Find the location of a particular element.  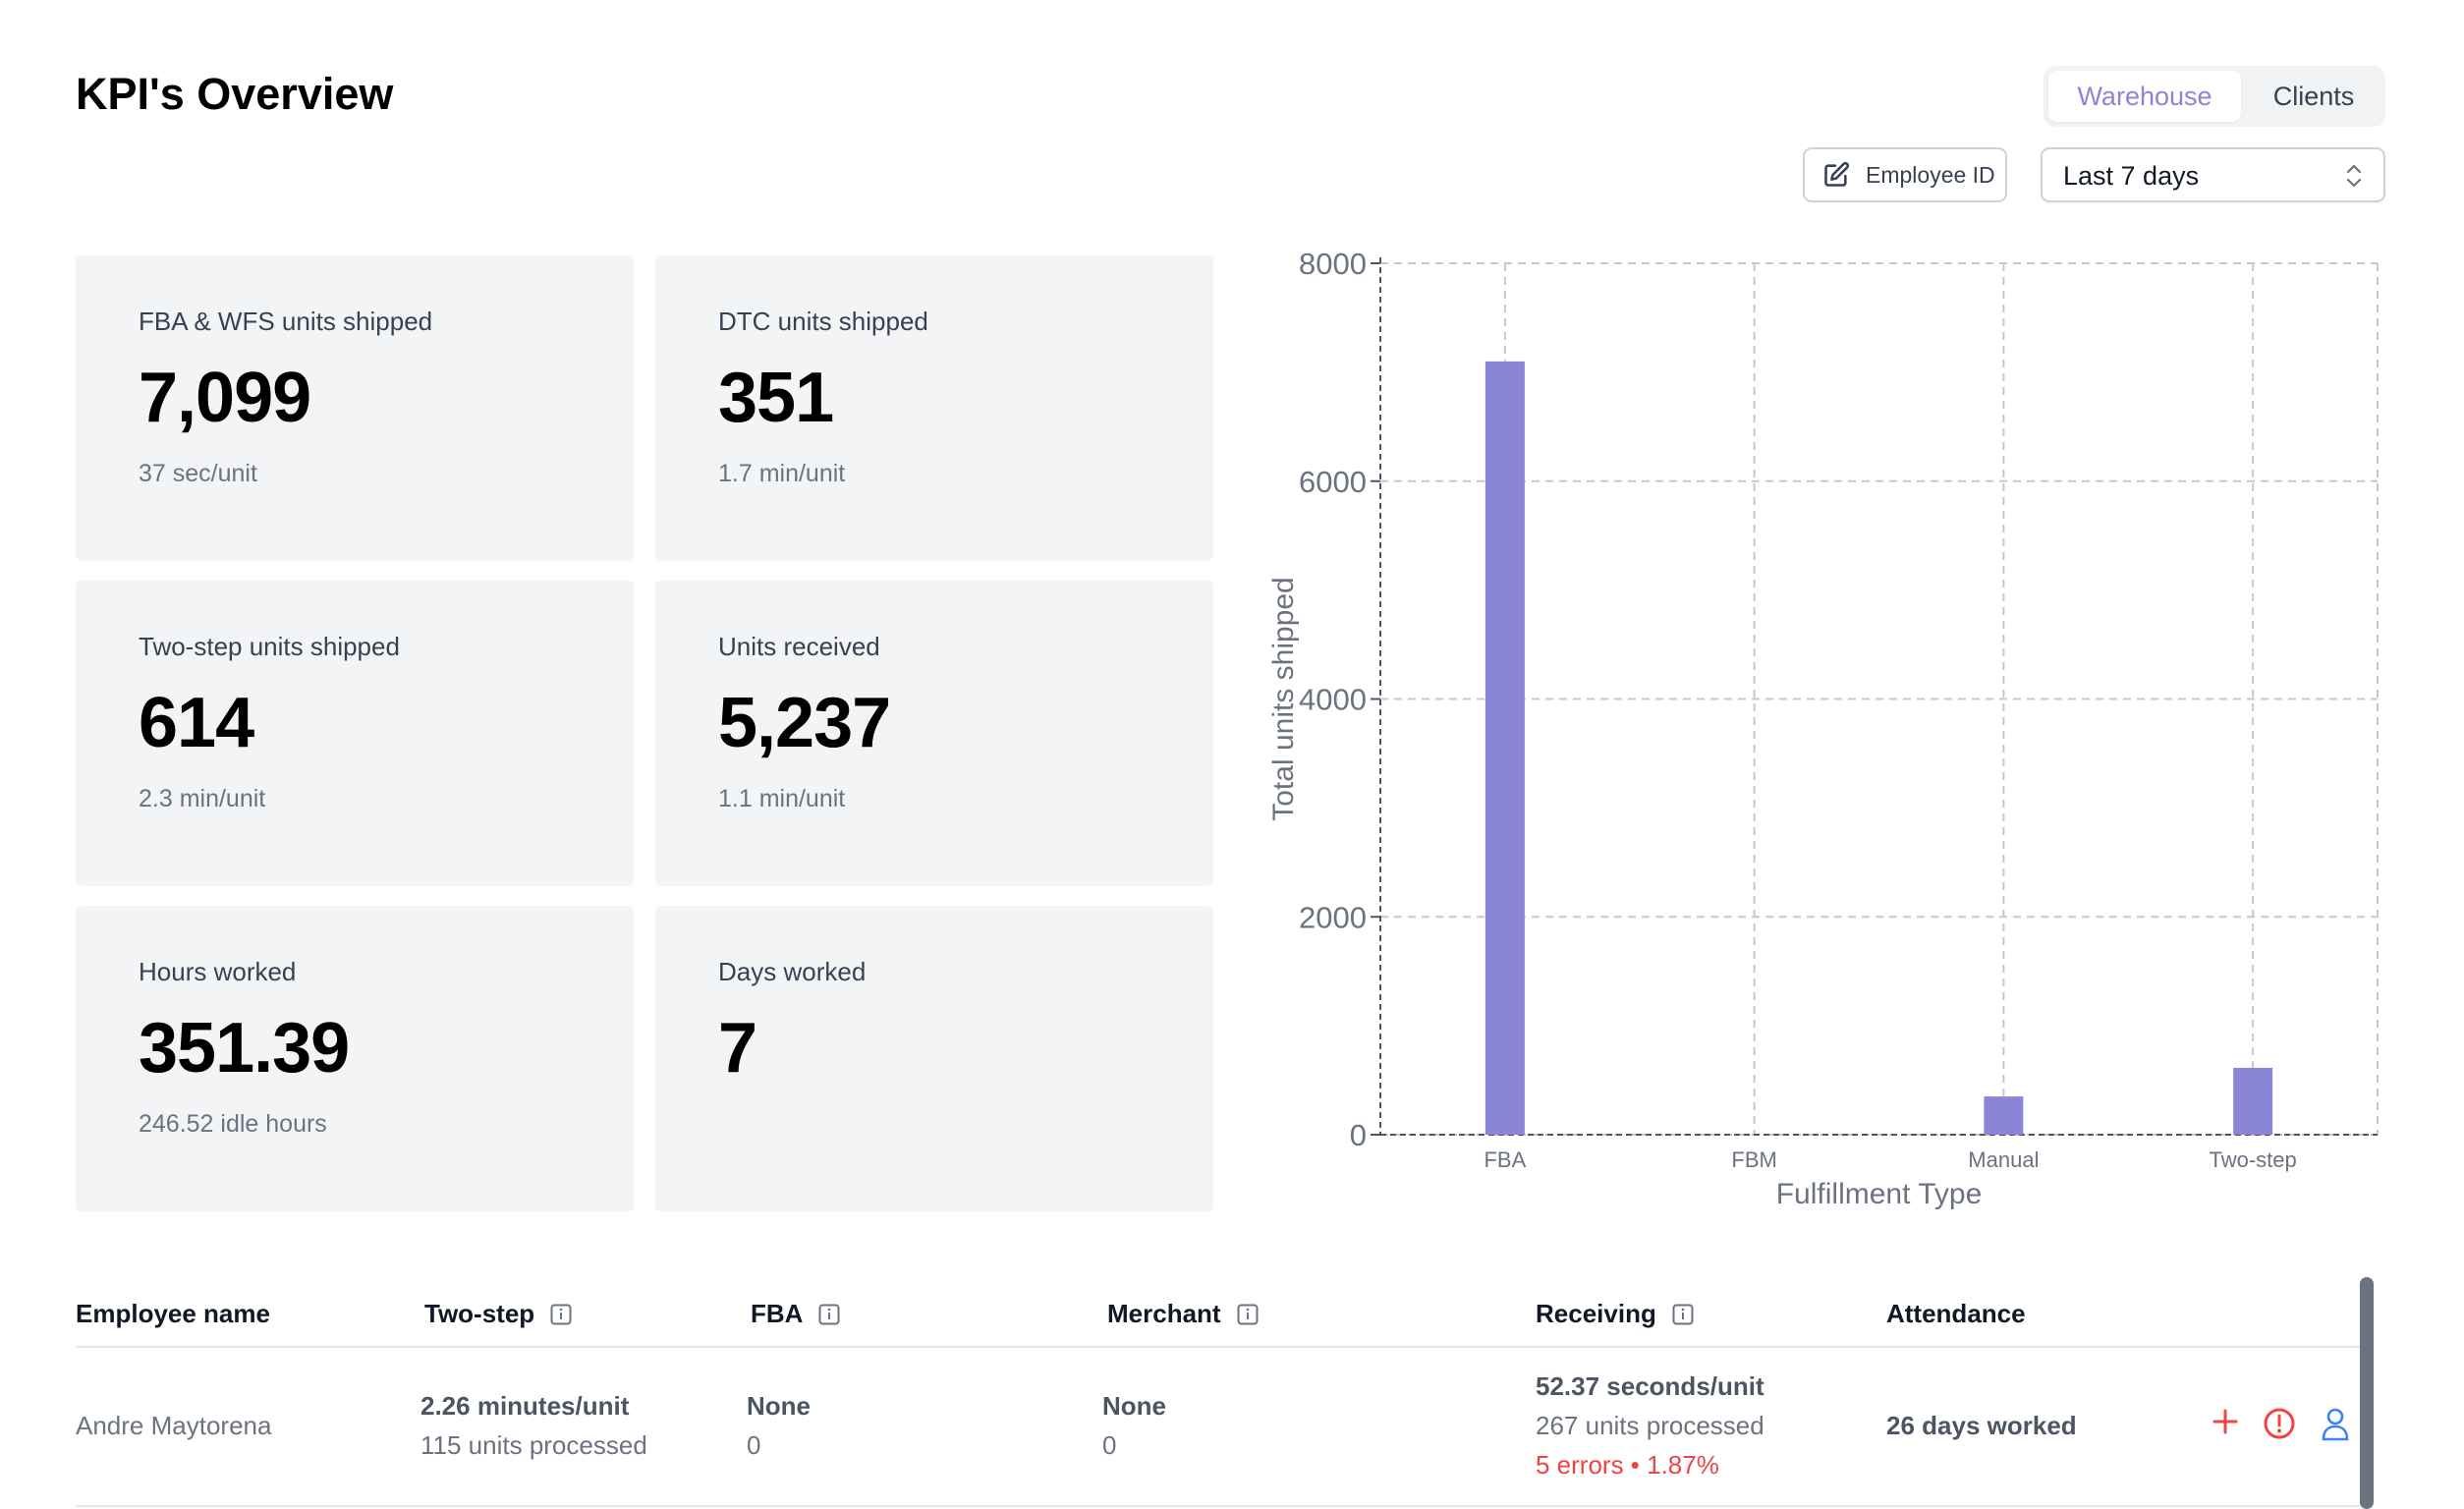

date-range-value: Last 7 days is located at coordinates (2131, 176).